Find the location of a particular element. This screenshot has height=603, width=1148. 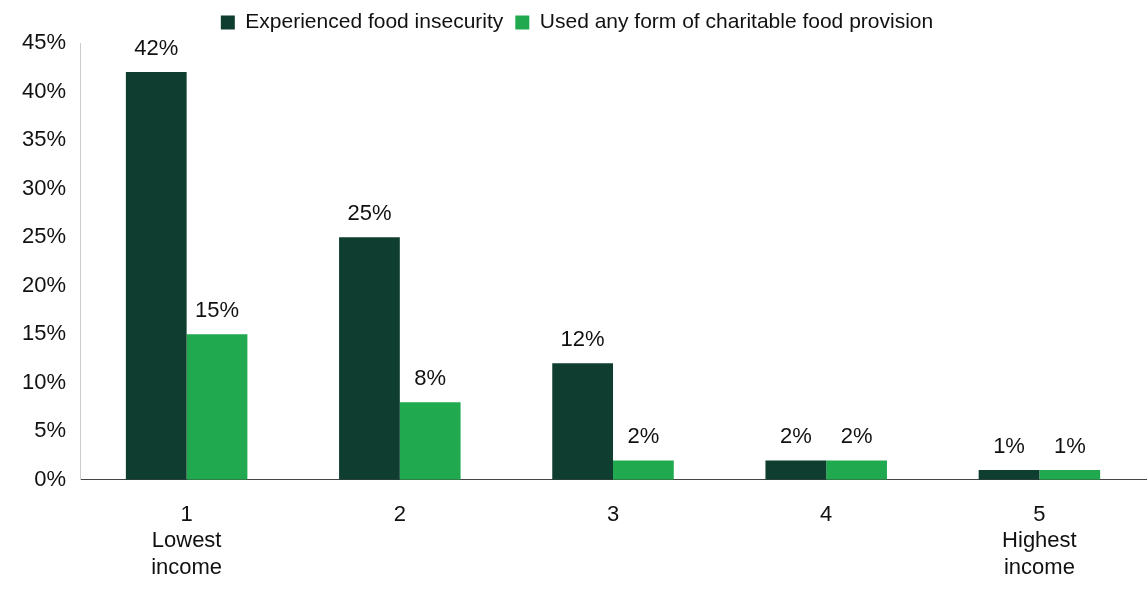

x-tick-label: 3 is located at coordinates (613, 514).